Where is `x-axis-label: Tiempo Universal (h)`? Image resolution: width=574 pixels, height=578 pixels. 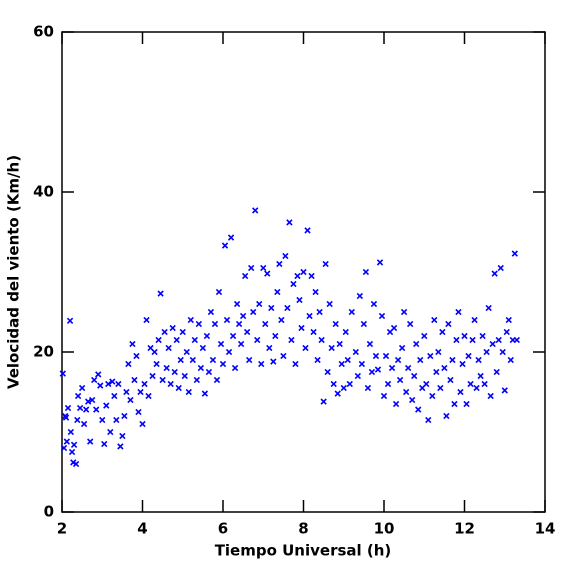
x-axis-label: Tiempo Universal (h) is located at coordinates (303, 551).